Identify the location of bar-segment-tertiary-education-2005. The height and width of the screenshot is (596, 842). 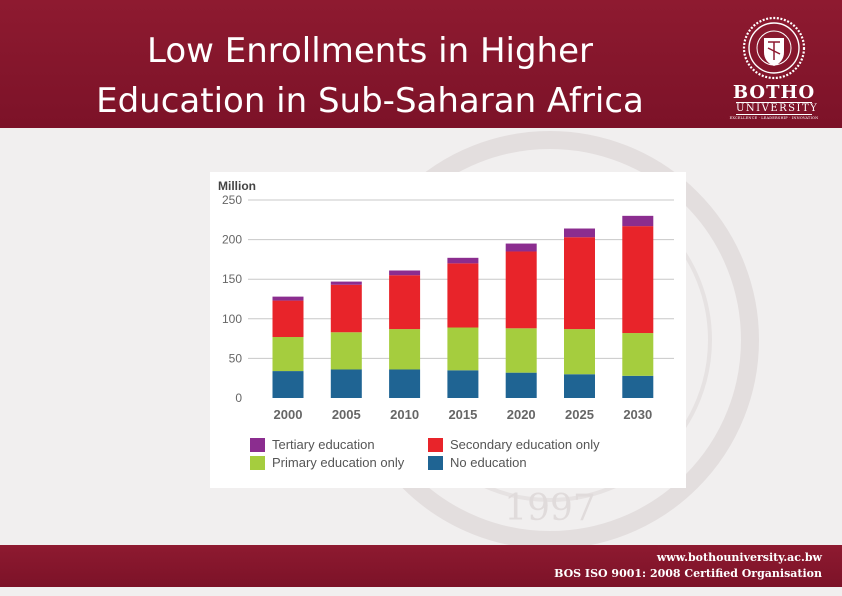
(346, 283).